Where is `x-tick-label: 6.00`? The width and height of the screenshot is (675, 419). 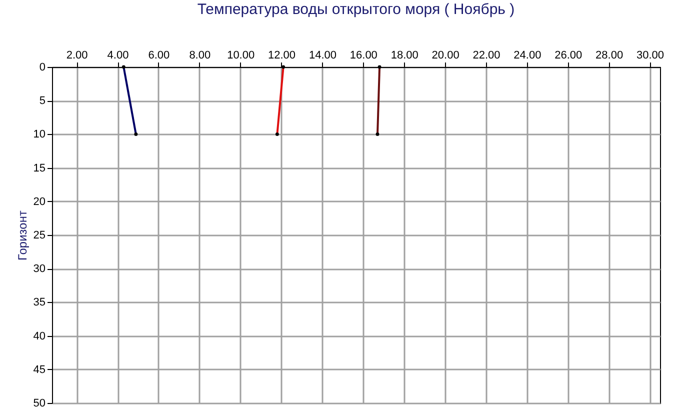
x-tick-label: 6.00 is located at coordinates (159, 56).